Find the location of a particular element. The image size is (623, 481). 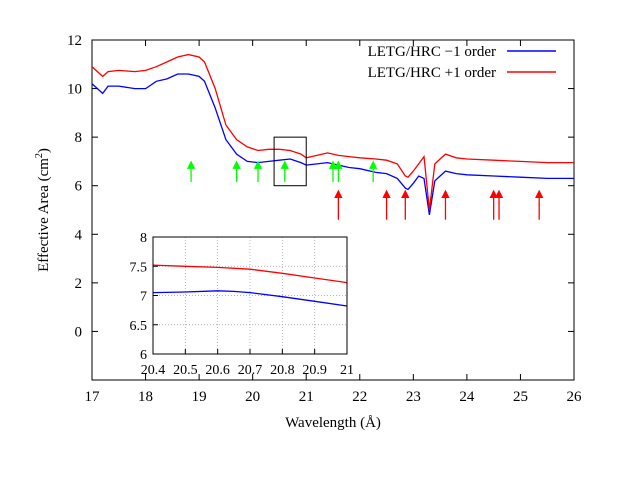

inset-axis-ticks: 20.4 20.5 20.6 20.7 20.8 20.9 21 6 6.5 7 7.5 8 is located at coordinates (242, 304).